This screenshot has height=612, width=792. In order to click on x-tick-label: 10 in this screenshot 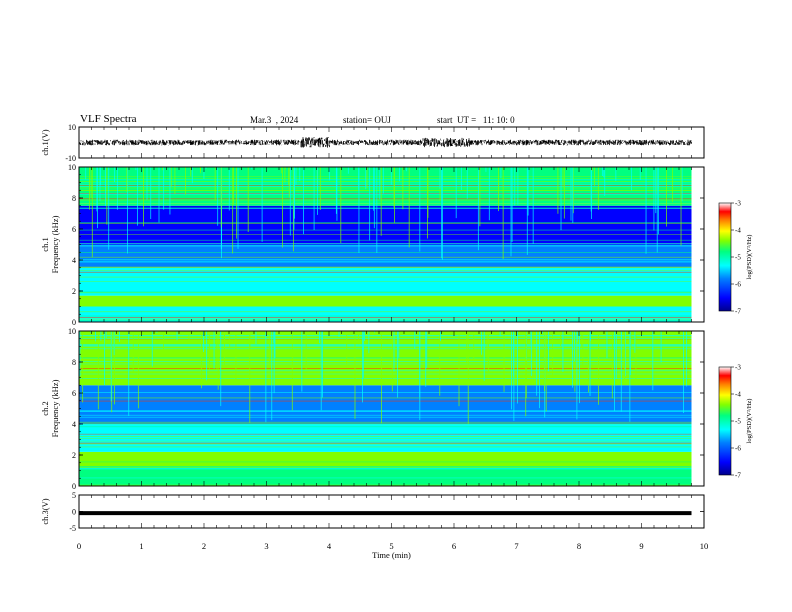, I will do `click(704, 546)`.